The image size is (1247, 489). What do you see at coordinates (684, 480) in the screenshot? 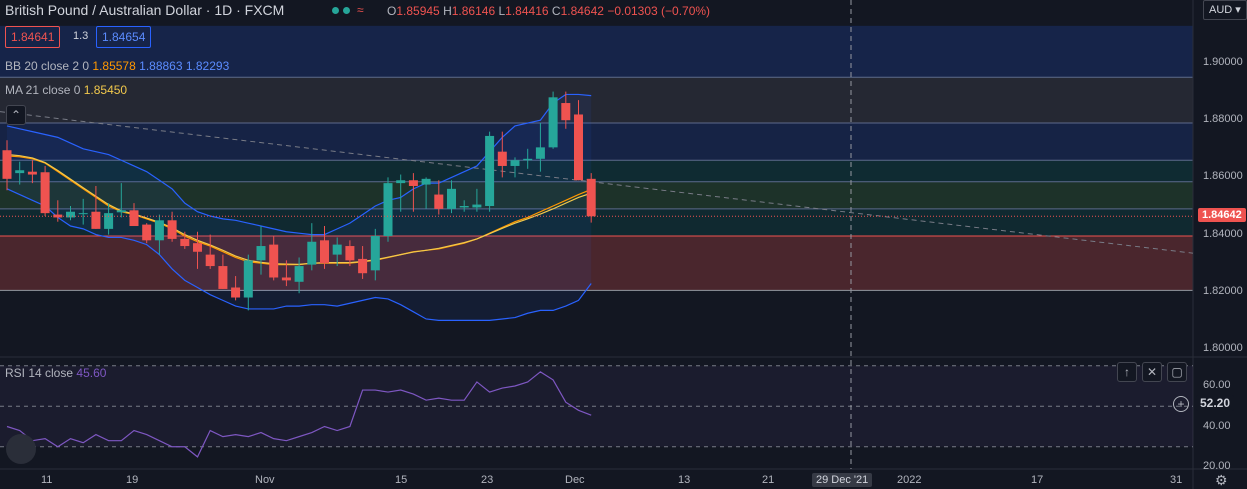
I see `time-tick: 13` at bounding box center [684, 480].